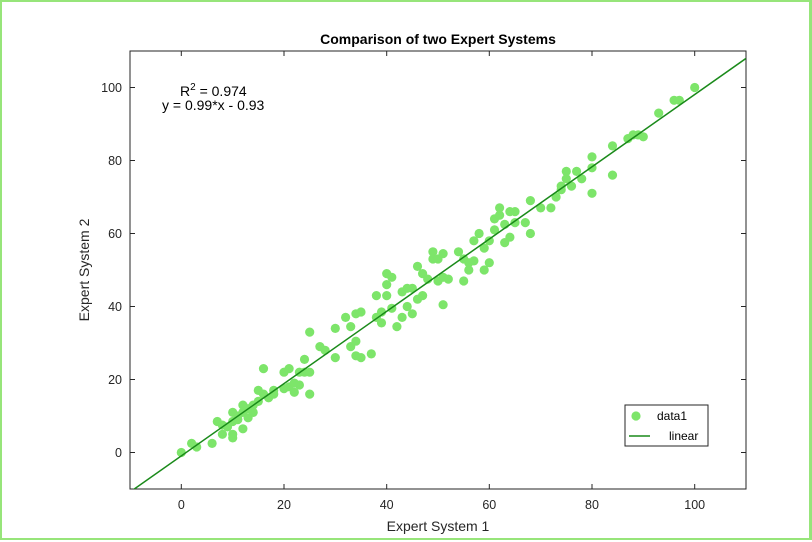 Image resolution: width=812 pixels, height=542 pixels. I want to click on r-squared-annotation: R2 = 0.974, so click(213, 90).